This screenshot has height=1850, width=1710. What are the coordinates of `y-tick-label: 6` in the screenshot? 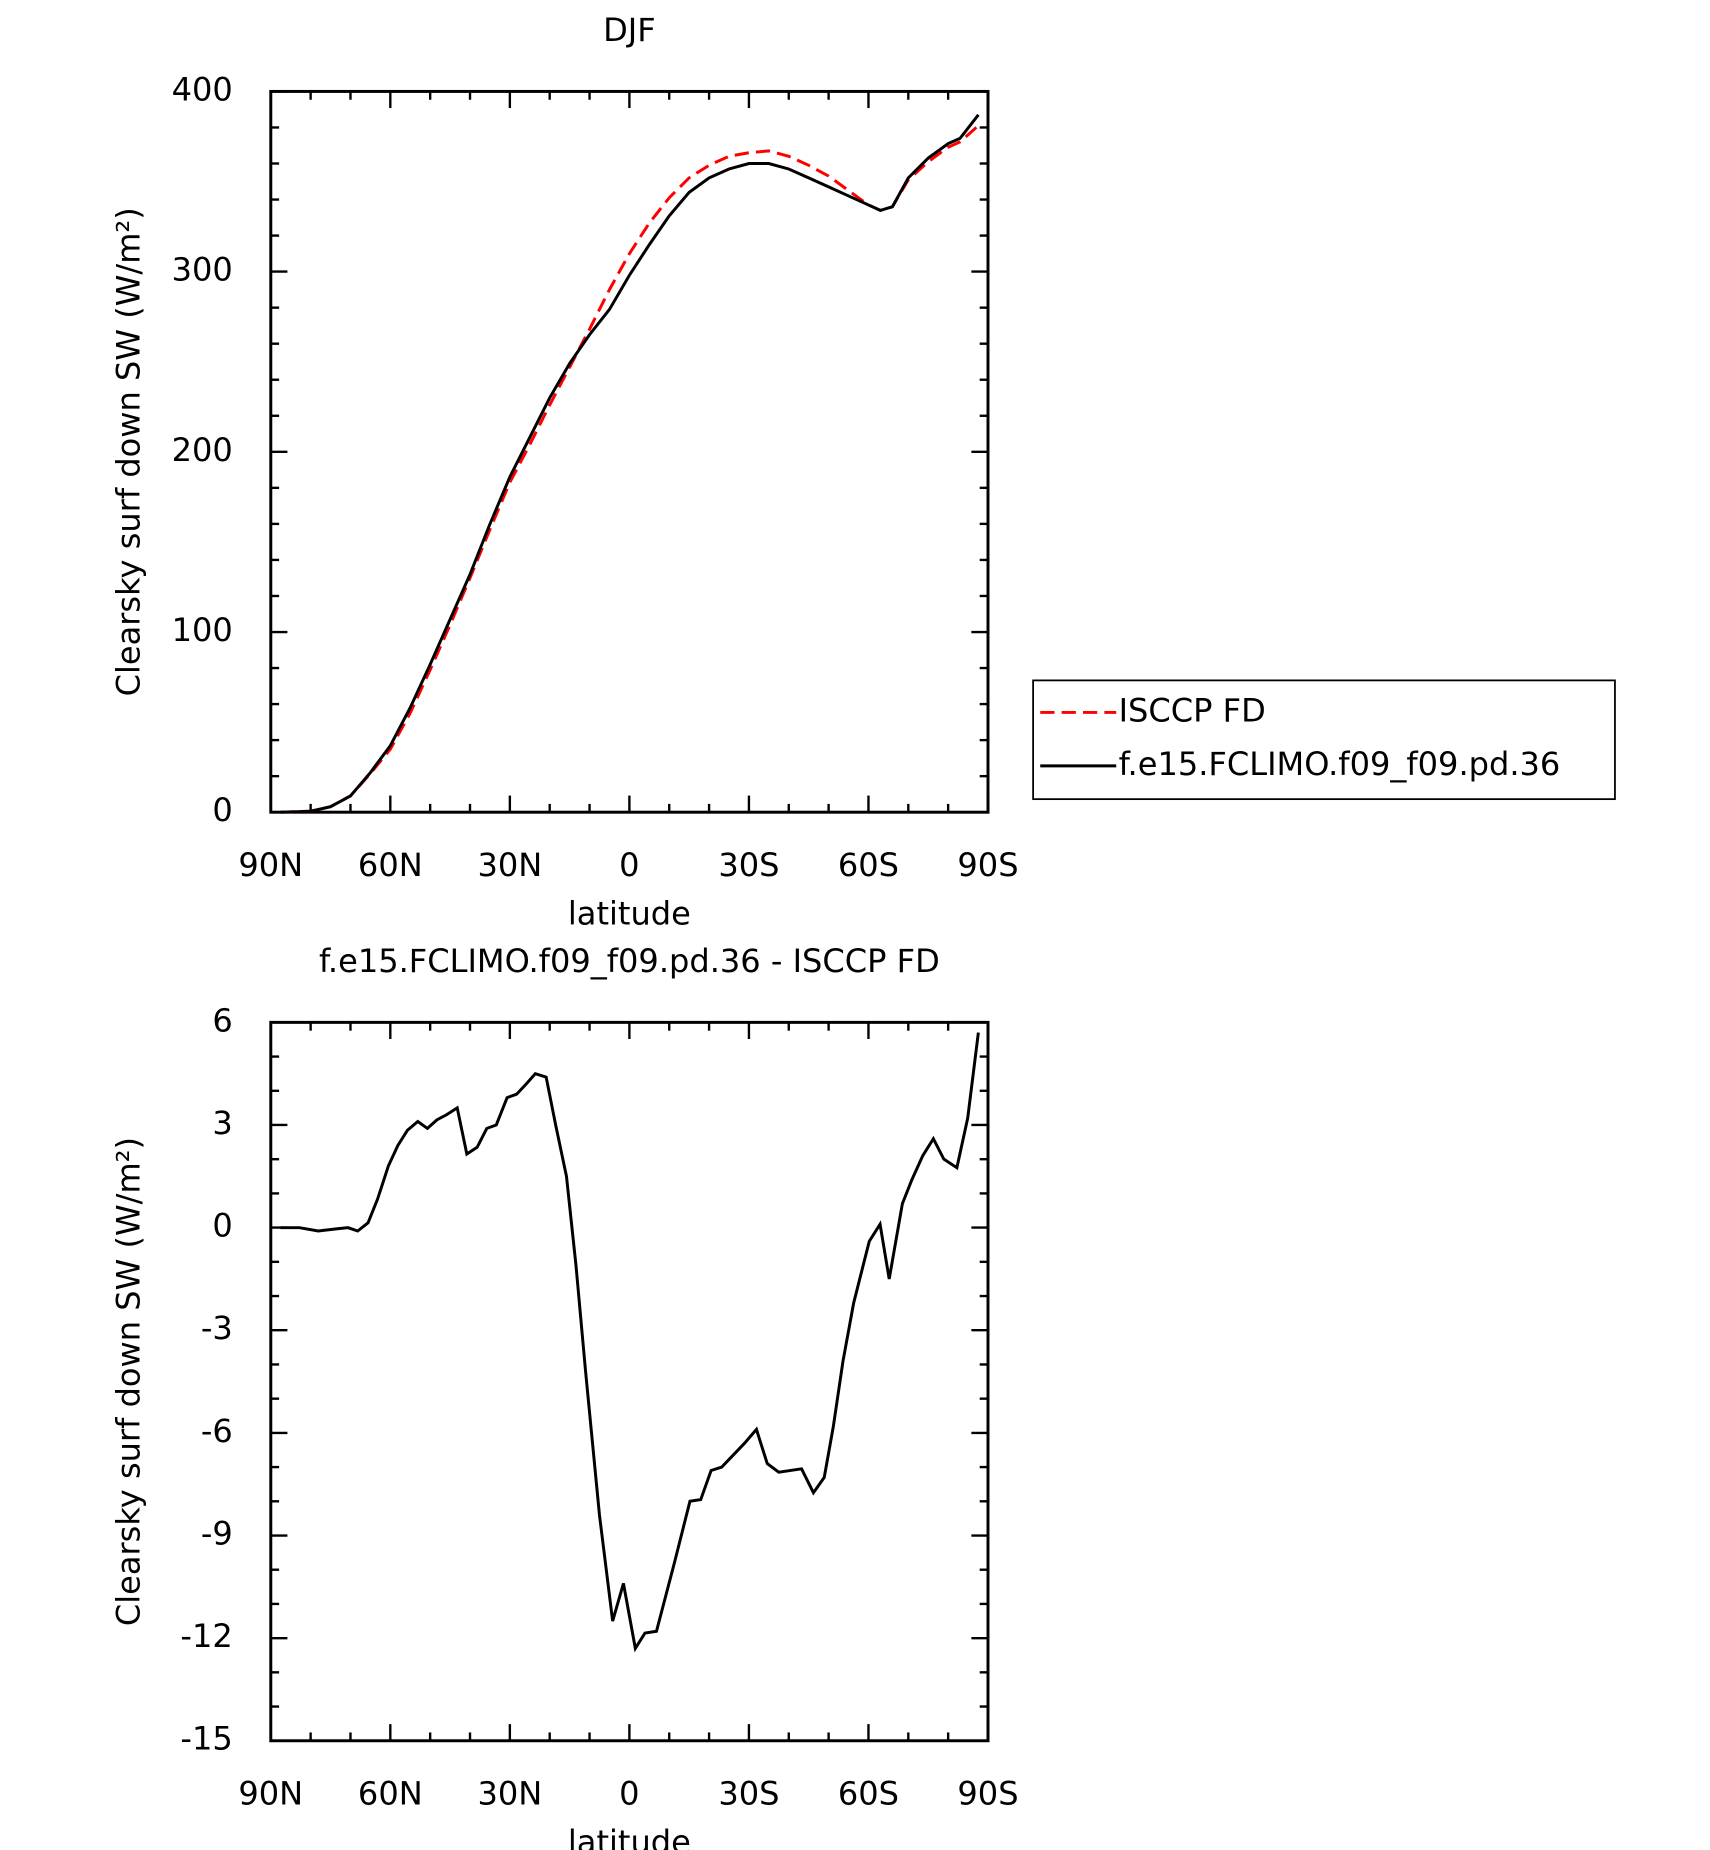 It's located at (222, 1020).